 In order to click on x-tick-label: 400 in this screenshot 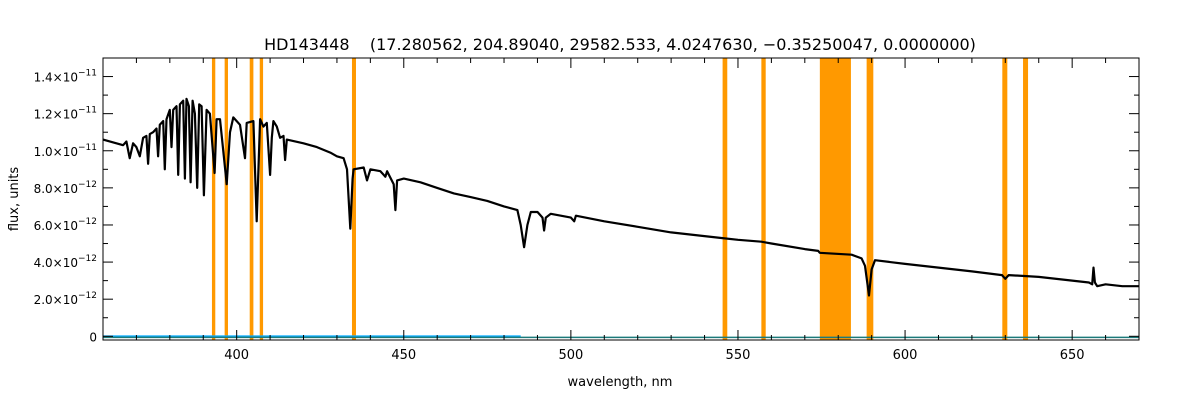, I will do `click(236, 355)`.